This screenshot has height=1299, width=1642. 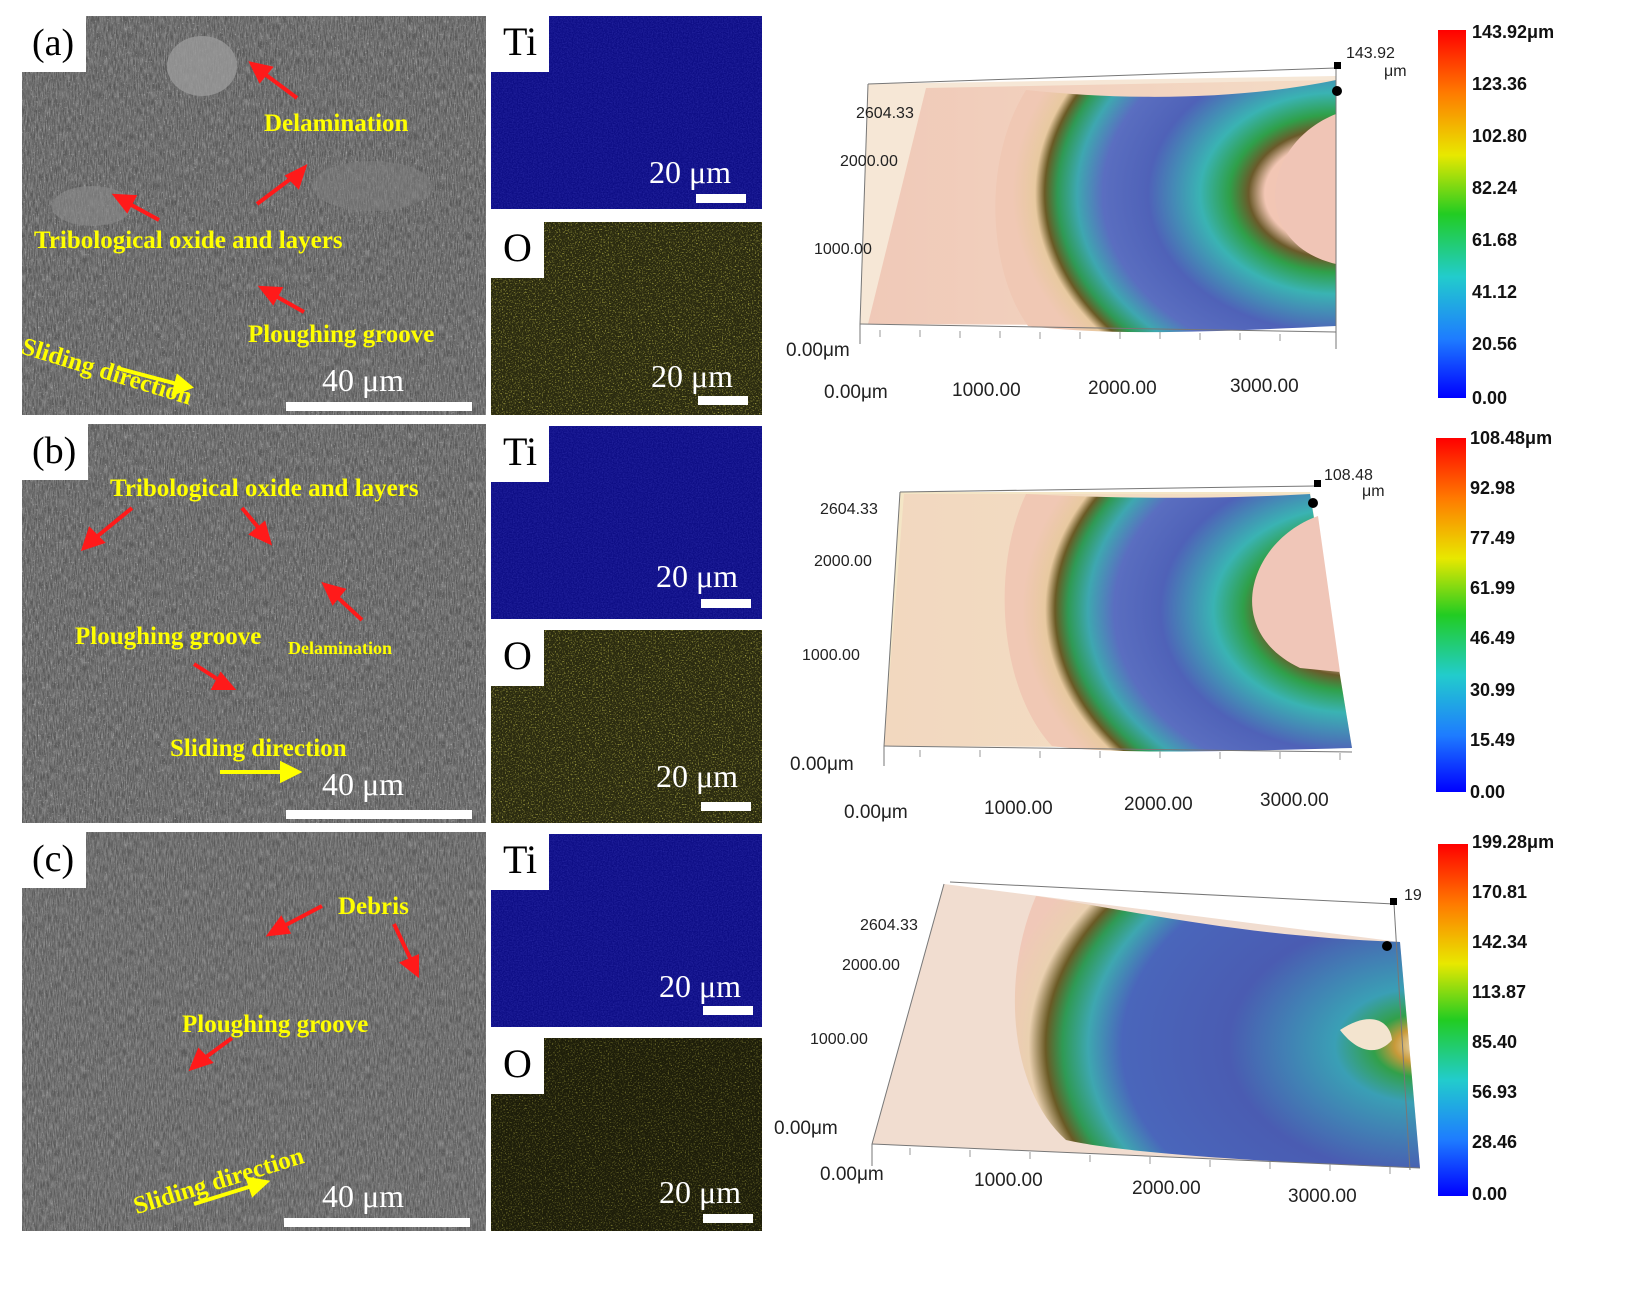 I want to click on svg-text: 30.99, so click(x=1492, y=690).